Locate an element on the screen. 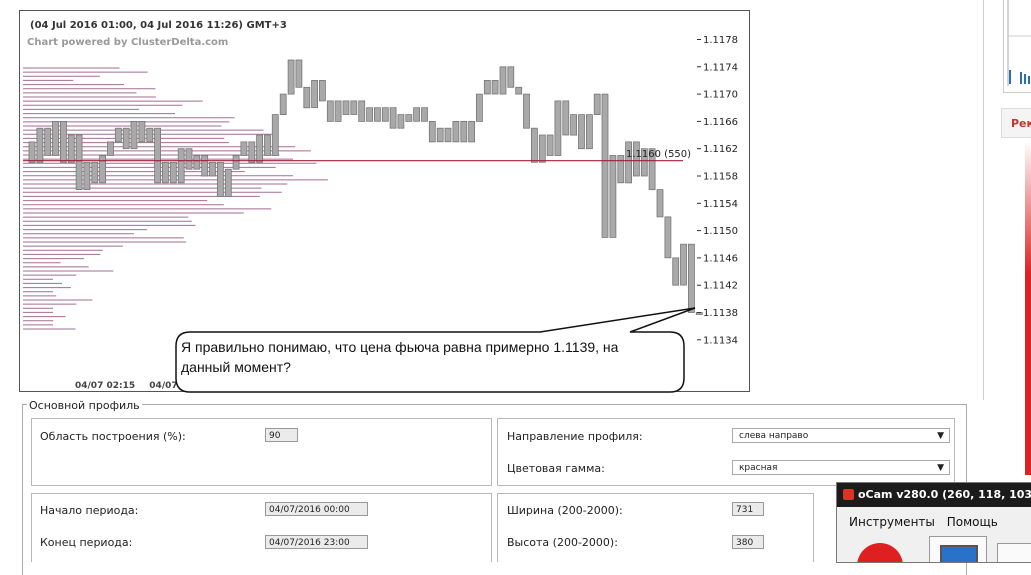 This screenshot has width=1031, height=575. x-tick-label: 04/07 02:15 is located at coordinates (105, 386).